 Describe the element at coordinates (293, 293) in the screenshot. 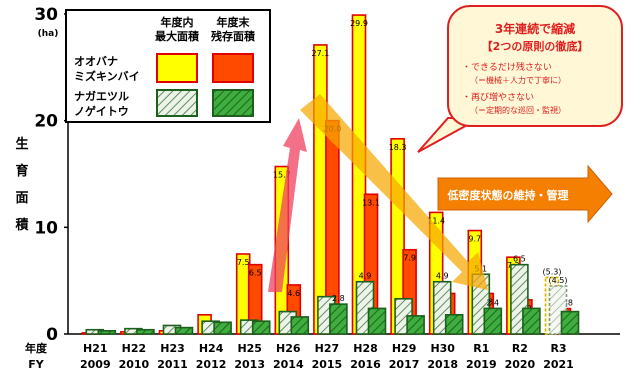

I see `bar-value-label: 4.6` at that location.